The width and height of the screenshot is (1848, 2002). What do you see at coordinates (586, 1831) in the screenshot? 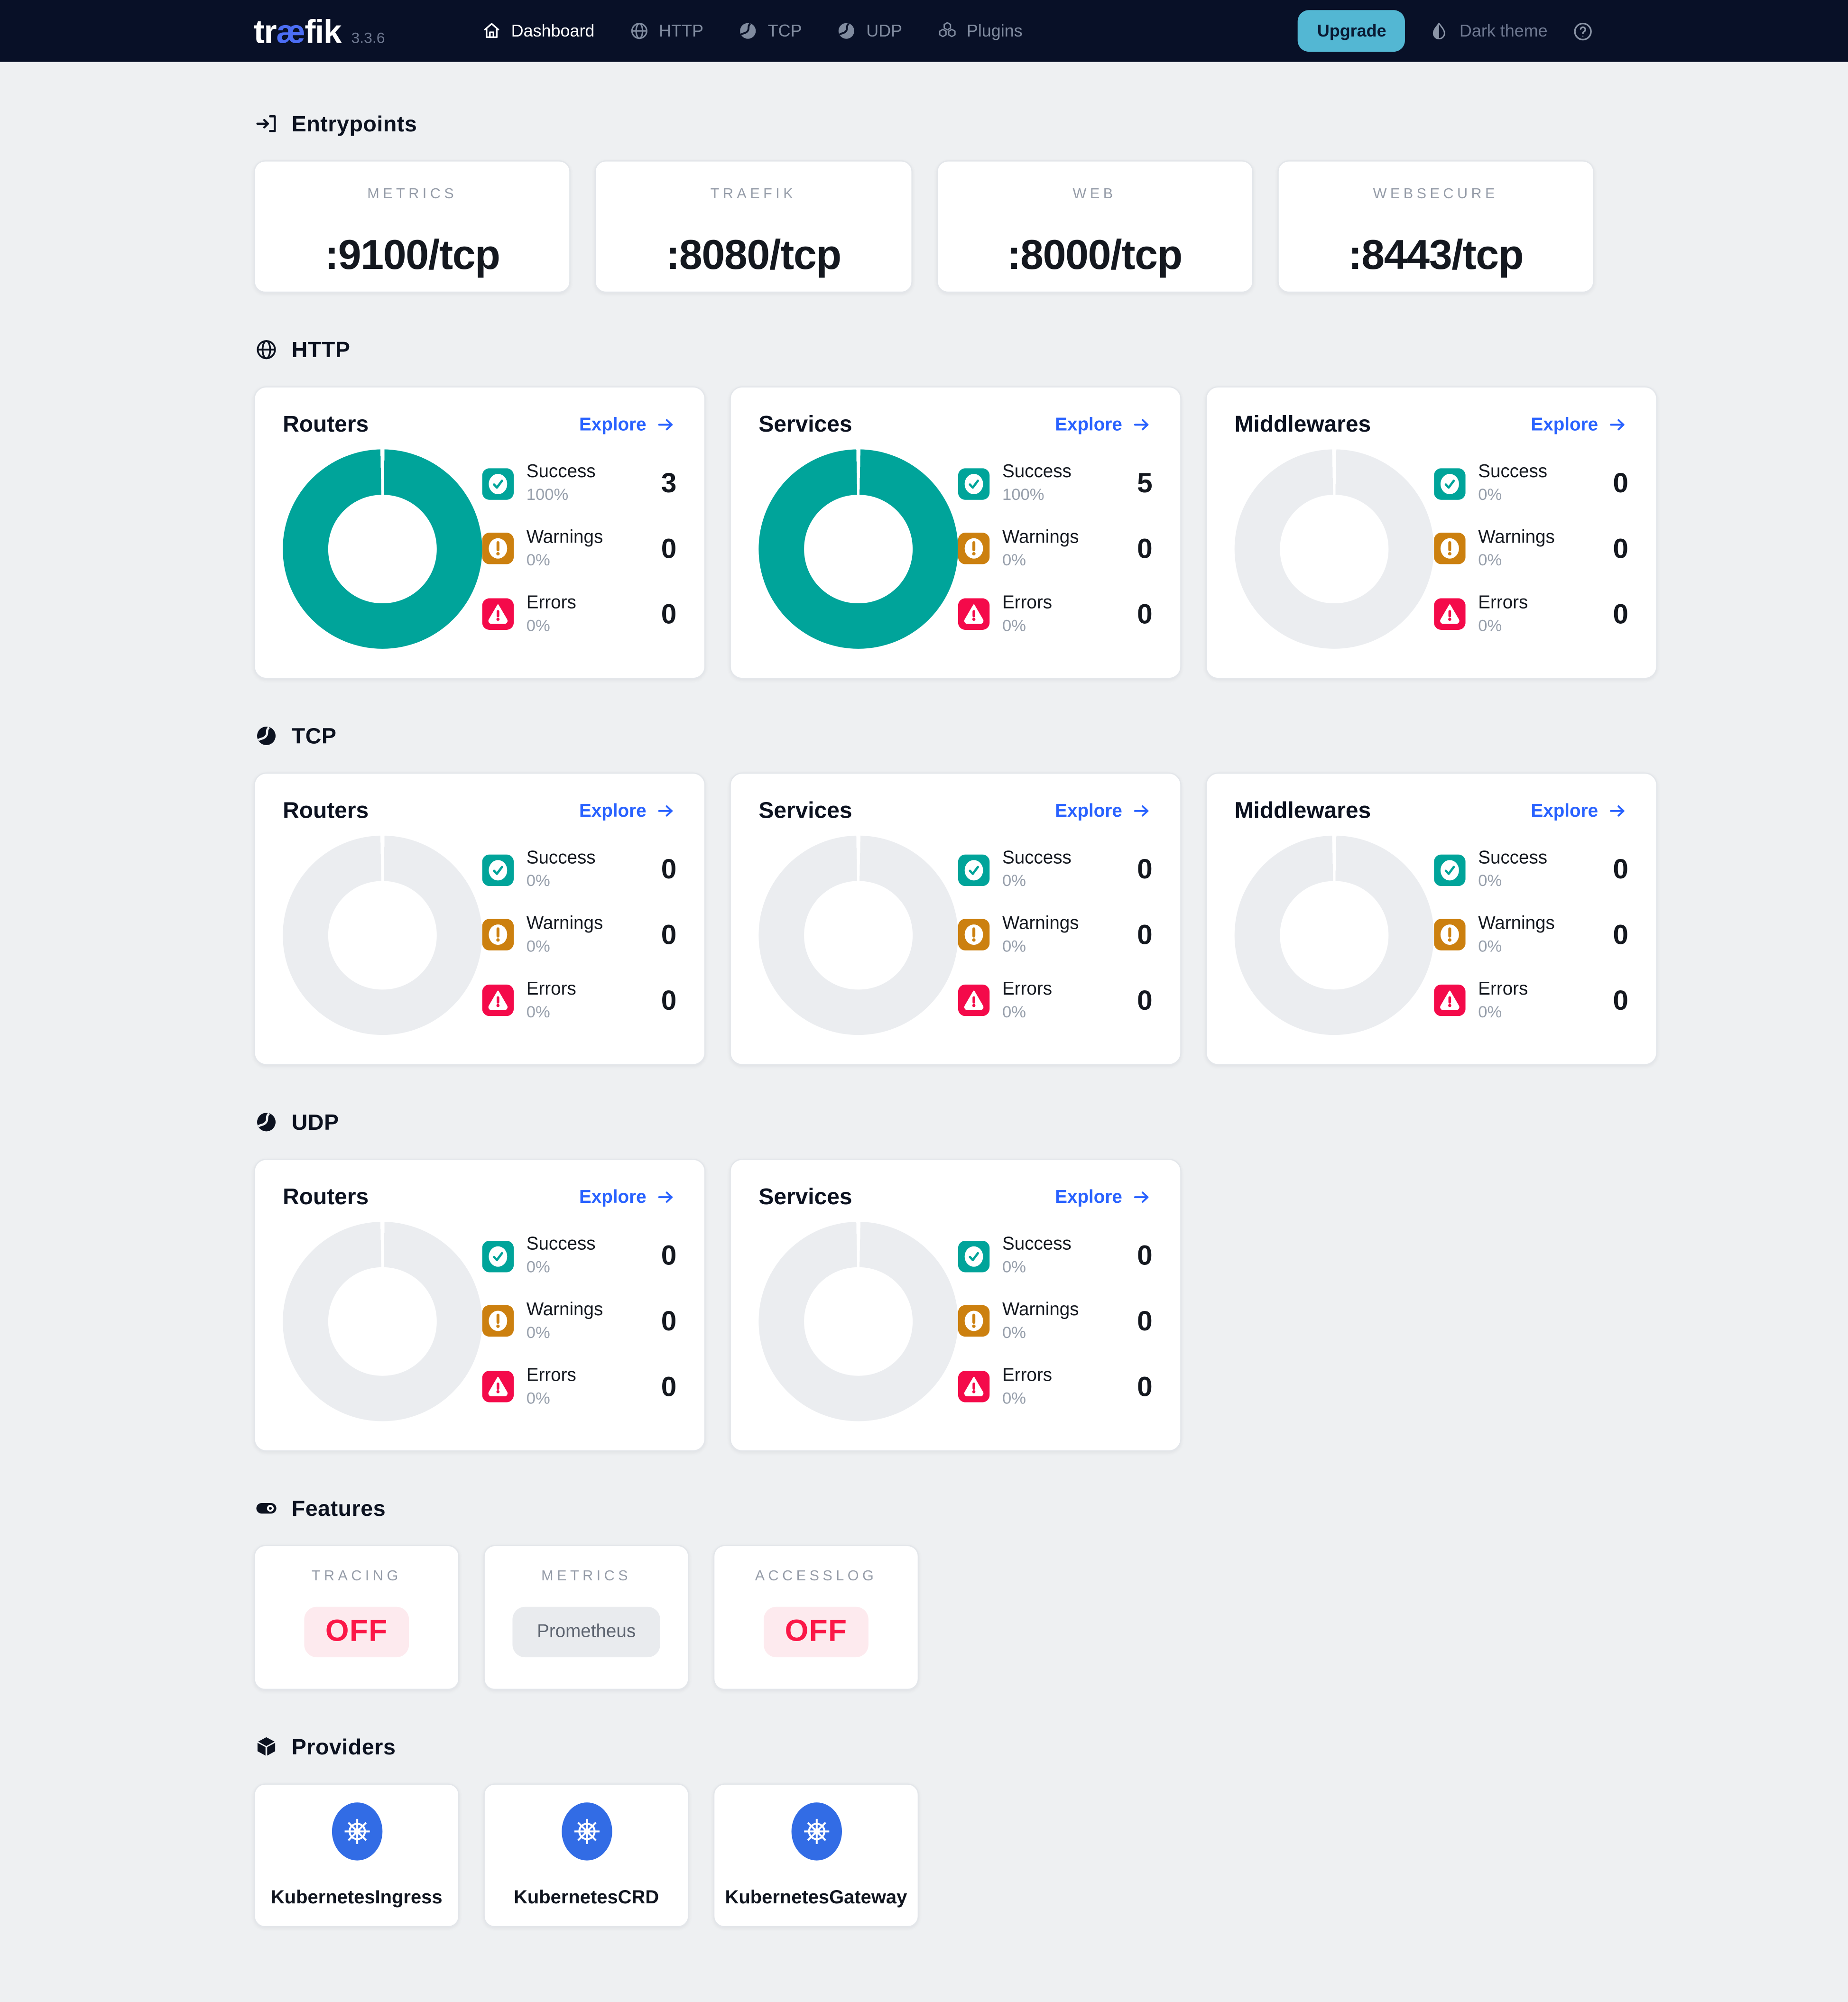
I see `kubernetes-icon` at bounding box center [586, 1831].